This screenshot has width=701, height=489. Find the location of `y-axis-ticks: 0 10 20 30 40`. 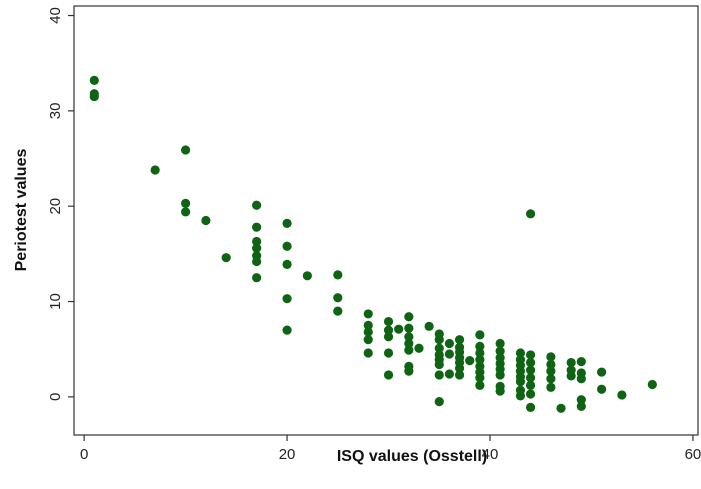

y-axis-ticks: 0 10 20 30 40 is located at coordinates (60, 204).